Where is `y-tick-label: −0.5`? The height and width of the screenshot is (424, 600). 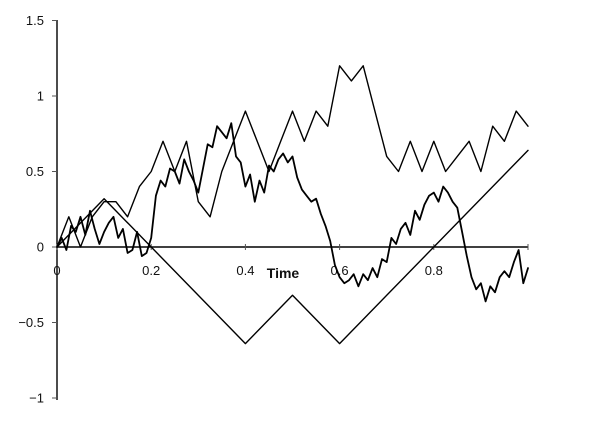
y-tick-label: −0.5 is located at coordinates (31, 322).